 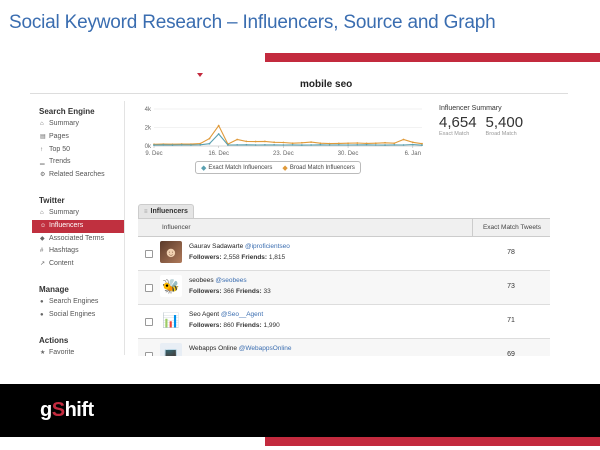 I want to click on influencer-stats: Followers: 2,558 Friends: 1,815, so click(x=237, y=257).